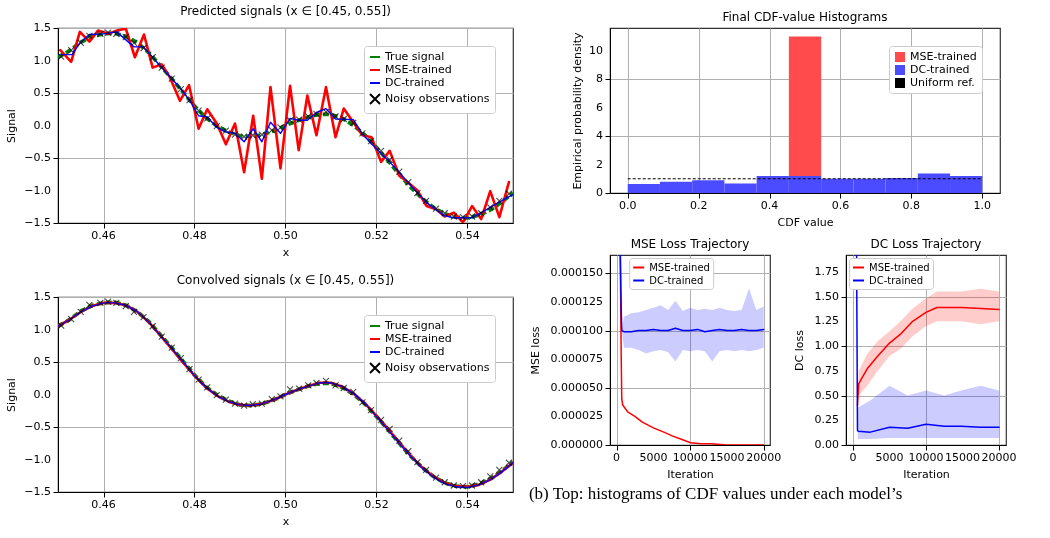 The width and height of the screenshot is (1050, 538). What do you see at coordinates (826, 370) in the screenshot?
I see `y-tick-label: 0.75` at bounding box center [826, 370].